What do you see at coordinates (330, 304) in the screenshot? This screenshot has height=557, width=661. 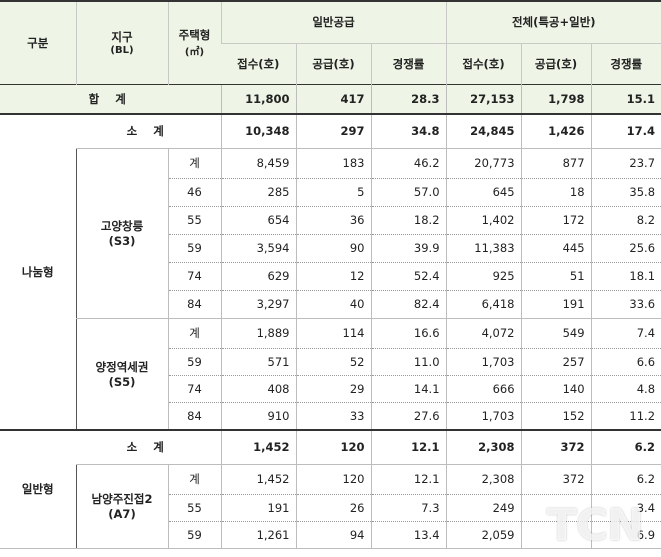 I see `table-row: 84 3,297 40 82.4 6,418 191 33.6` at bounding box center [330, 304].